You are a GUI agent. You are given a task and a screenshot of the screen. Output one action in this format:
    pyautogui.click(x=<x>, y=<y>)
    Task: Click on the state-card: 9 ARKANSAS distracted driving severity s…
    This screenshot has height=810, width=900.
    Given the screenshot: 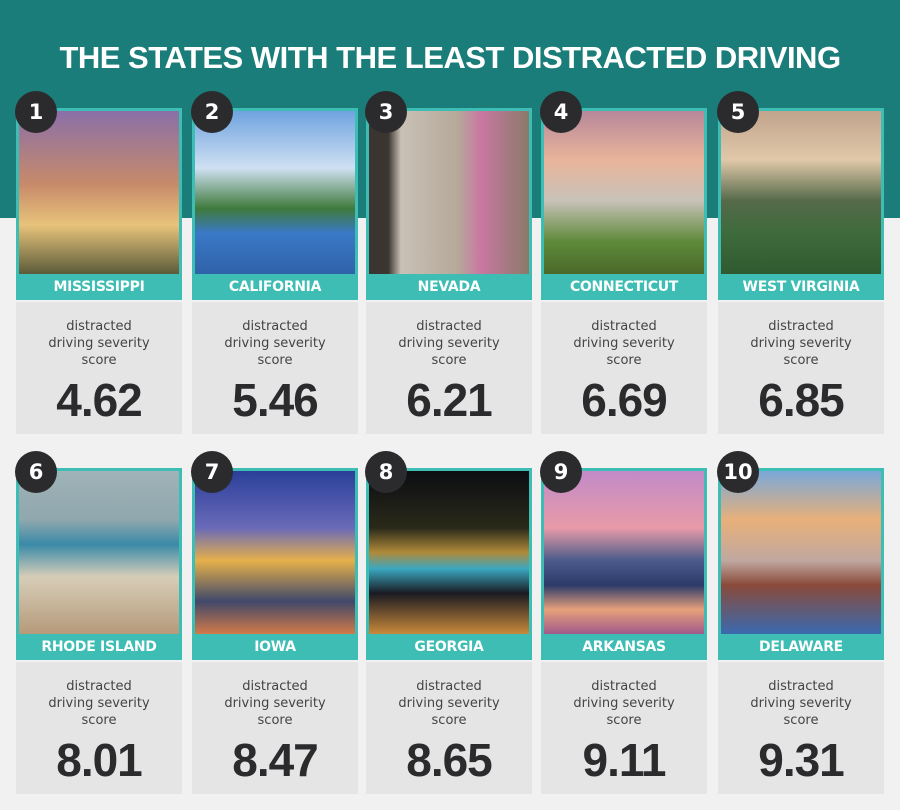 What is the action you would take?
    pyautogui.click(x=623, y=622)
    